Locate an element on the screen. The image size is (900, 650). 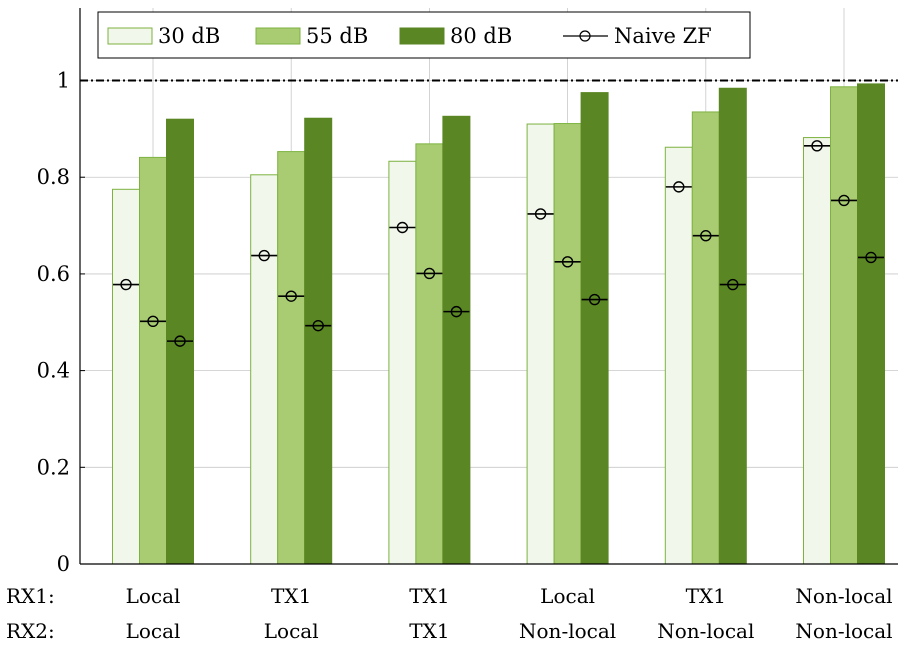
x-label-rx2-cat1: Local is located at coordinates (291, 631).